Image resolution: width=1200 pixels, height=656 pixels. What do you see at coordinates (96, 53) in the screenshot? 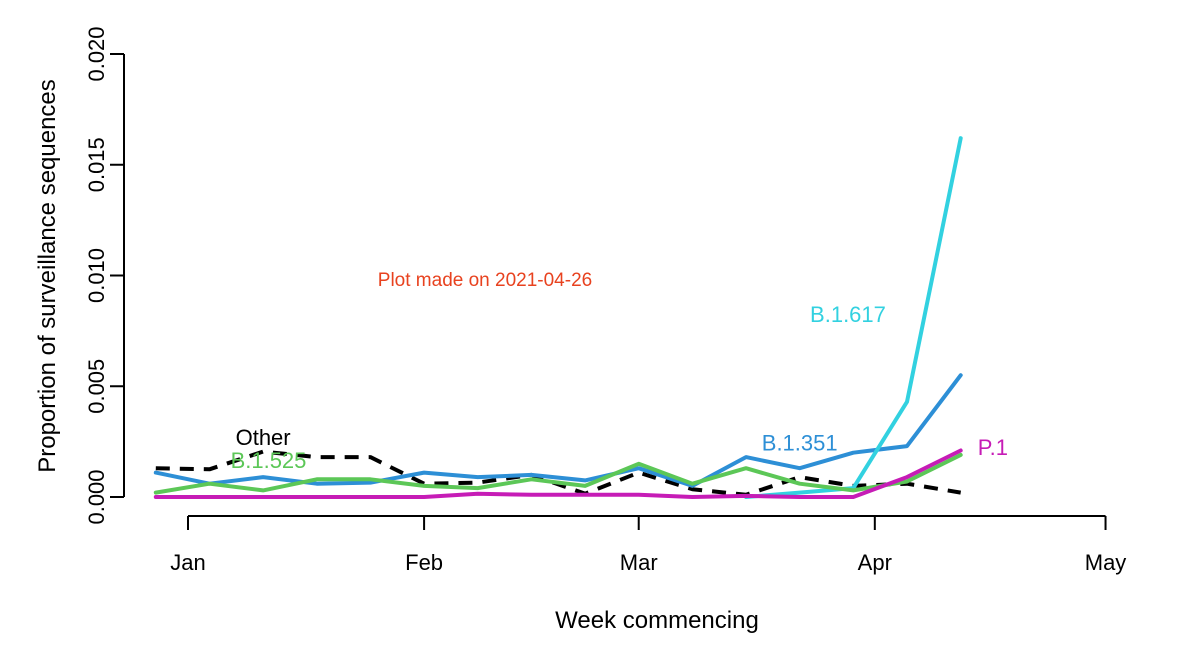
I see `y-tick-label: 0.020` at bounding box center [96, 53].